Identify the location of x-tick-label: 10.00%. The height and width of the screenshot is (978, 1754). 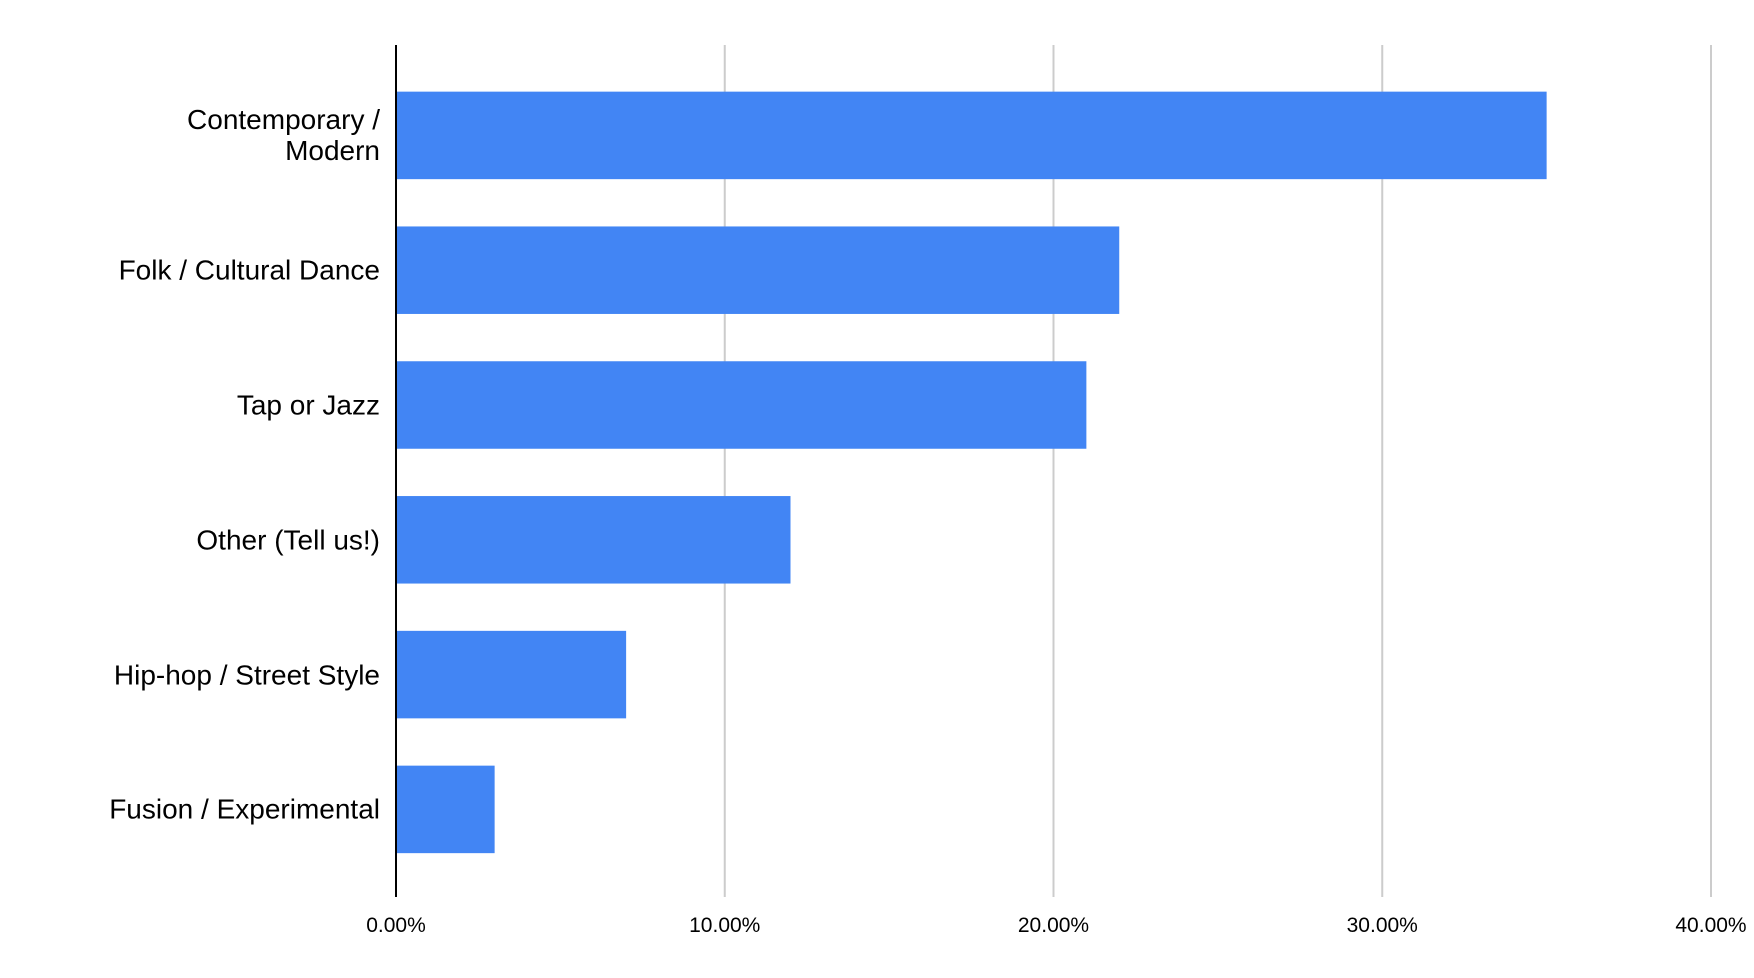
(724, 925).